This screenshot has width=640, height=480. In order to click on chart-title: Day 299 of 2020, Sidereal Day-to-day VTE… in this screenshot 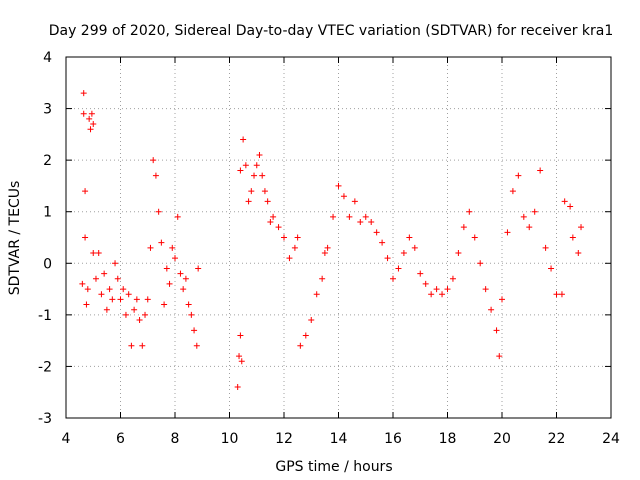, I will do `click(331, 31)`.